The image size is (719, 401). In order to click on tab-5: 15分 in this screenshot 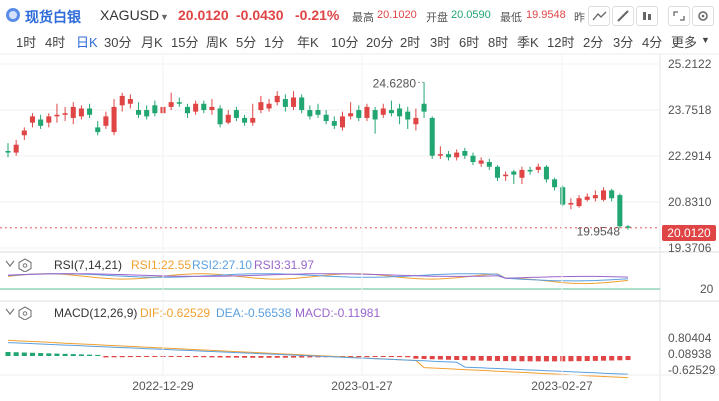, I will do `click(185, 42)`.